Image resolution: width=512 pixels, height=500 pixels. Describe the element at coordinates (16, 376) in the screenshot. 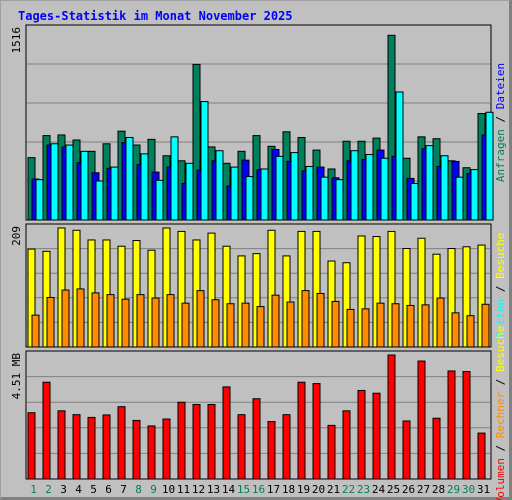

I see `y-max-label: 4.51 MB` at that location.